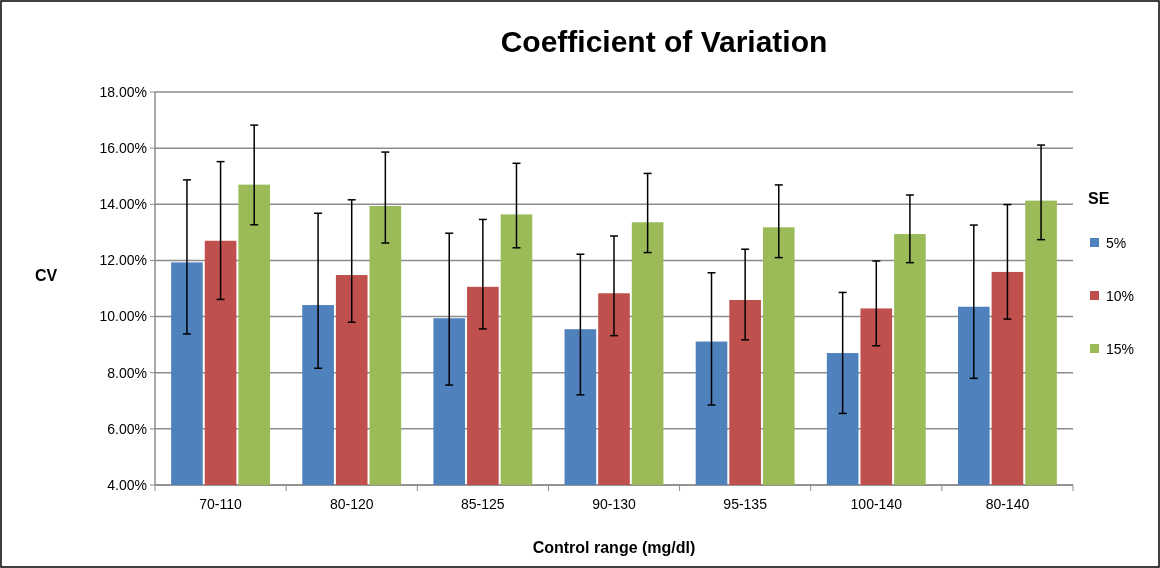 The image size is (1160, 568). Describe the element at coordinates (1007, 504) in the screenshot. I see `x-tick-label: 80-140` at that location.